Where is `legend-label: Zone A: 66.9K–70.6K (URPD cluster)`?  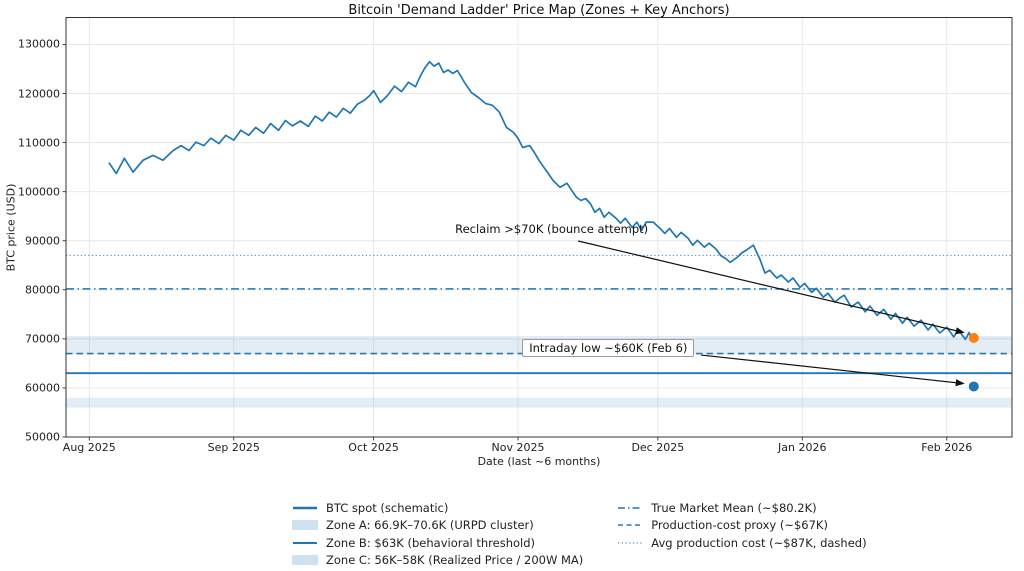
legend-label: Zone A: 66.9K–70.6K (URPD cluster) is located at coordinates (430, 525).